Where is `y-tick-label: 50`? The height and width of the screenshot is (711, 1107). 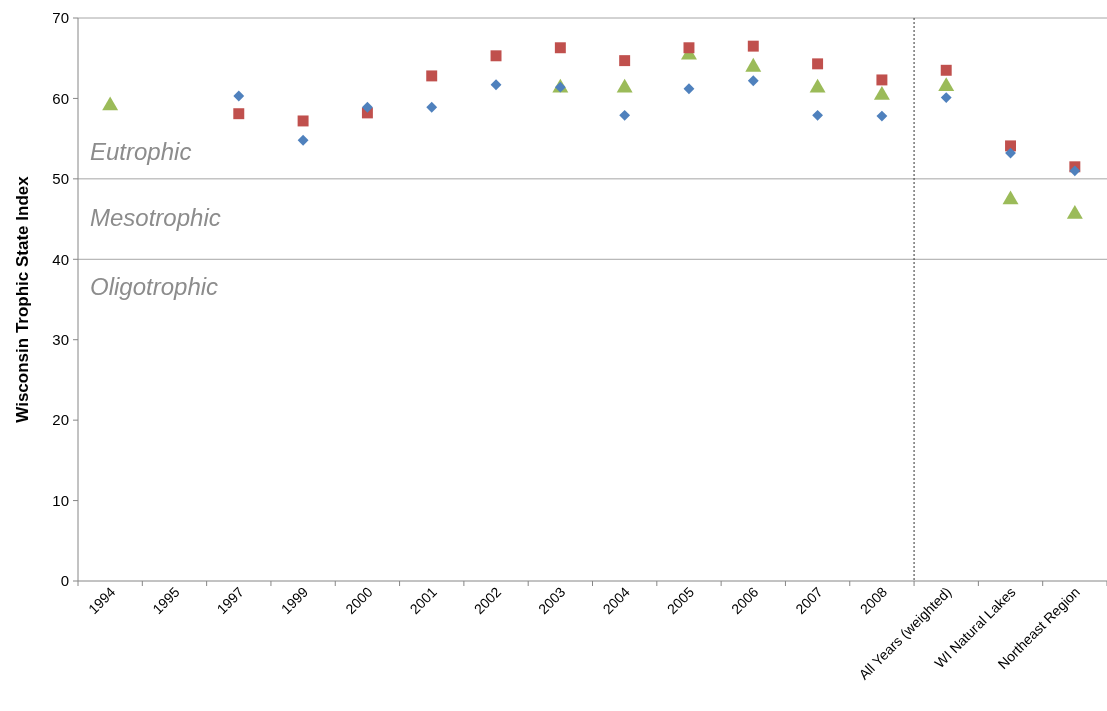
y-tick-label: 50 is located at coordinates (60, 179).